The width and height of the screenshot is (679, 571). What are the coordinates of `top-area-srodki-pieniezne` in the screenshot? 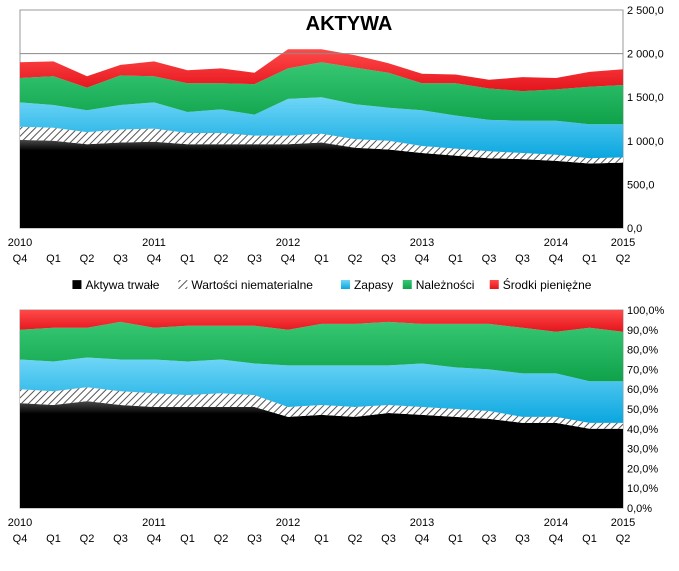 It's located at (321, 70).